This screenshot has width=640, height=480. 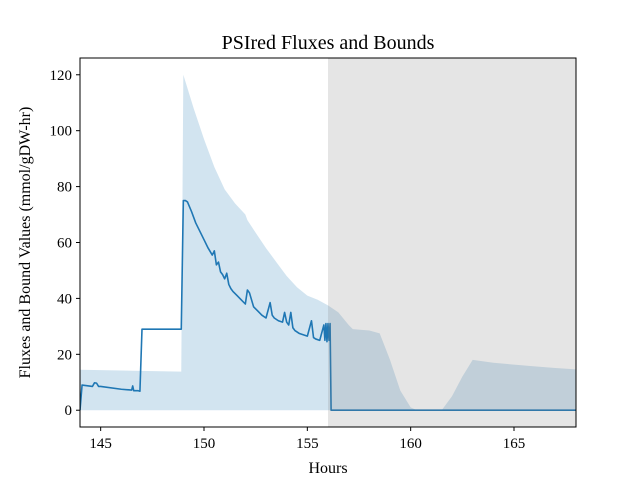 What do you see at coordinates (327, 468) in the screenshot?
I see `x-axis-label: Hours` at bounding box center [327, 468].